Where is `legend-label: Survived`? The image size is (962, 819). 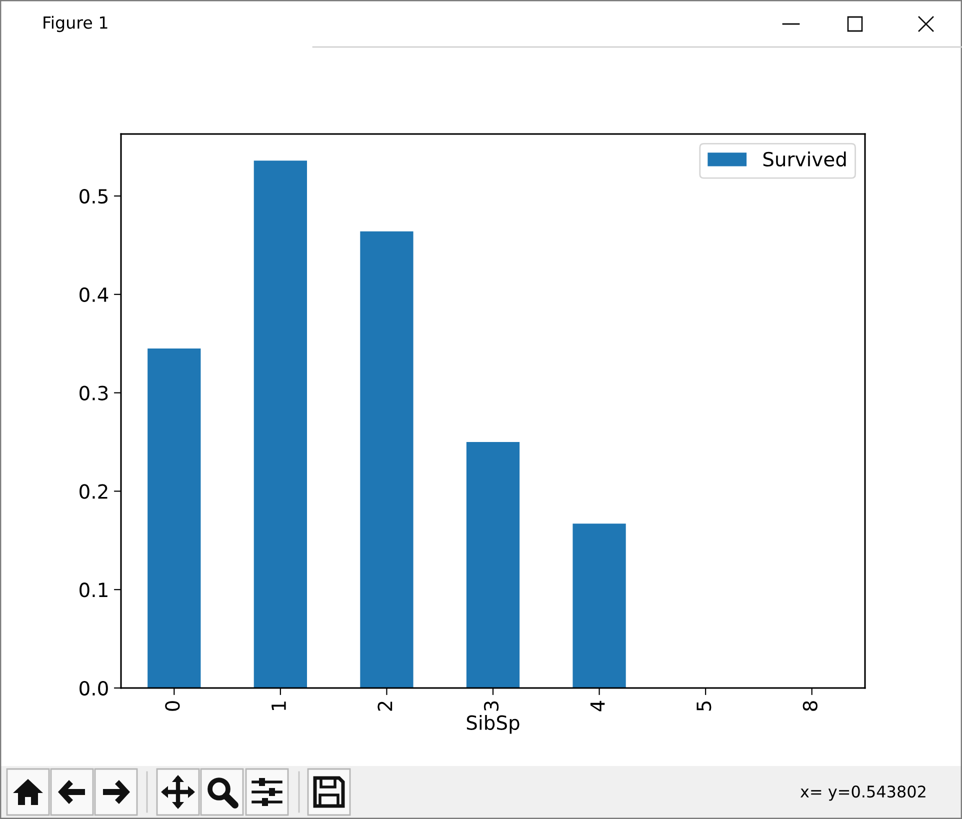 legend-label: Survived is located at coordinates (804, 159).